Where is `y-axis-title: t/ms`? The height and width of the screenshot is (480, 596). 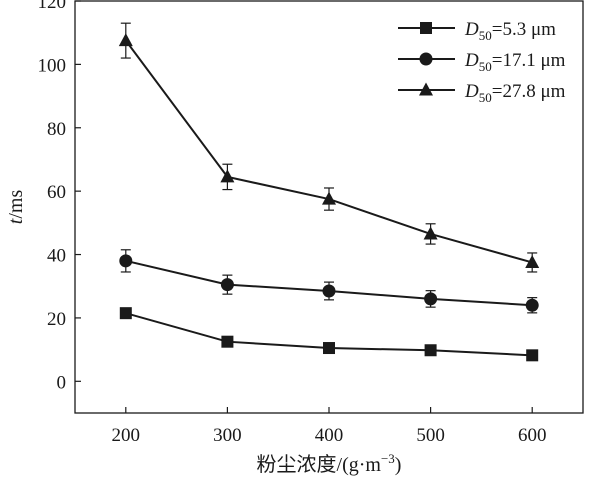 y-axis-title: t/ms is located at coordinates (16, 207).